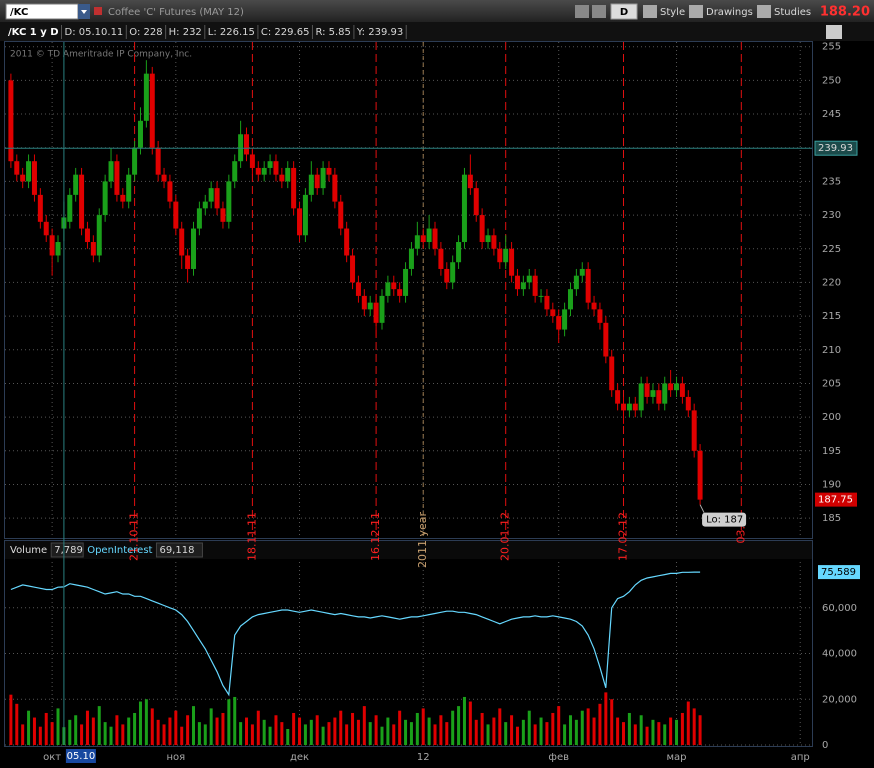 This screenshot has height=768, width=874. Describe the element at coordinates (422, 540) in the screenshot. I see `year-label: 2011 year` at that location.